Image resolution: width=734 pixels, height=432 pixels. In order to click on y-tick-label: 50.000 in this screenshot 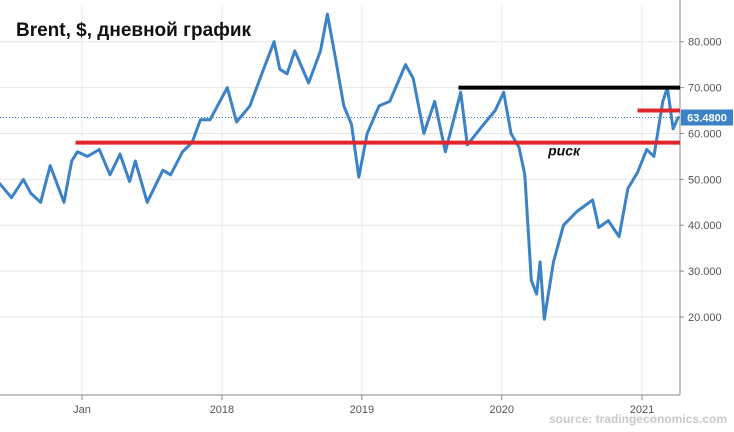, I will do `click(705, 180)`.